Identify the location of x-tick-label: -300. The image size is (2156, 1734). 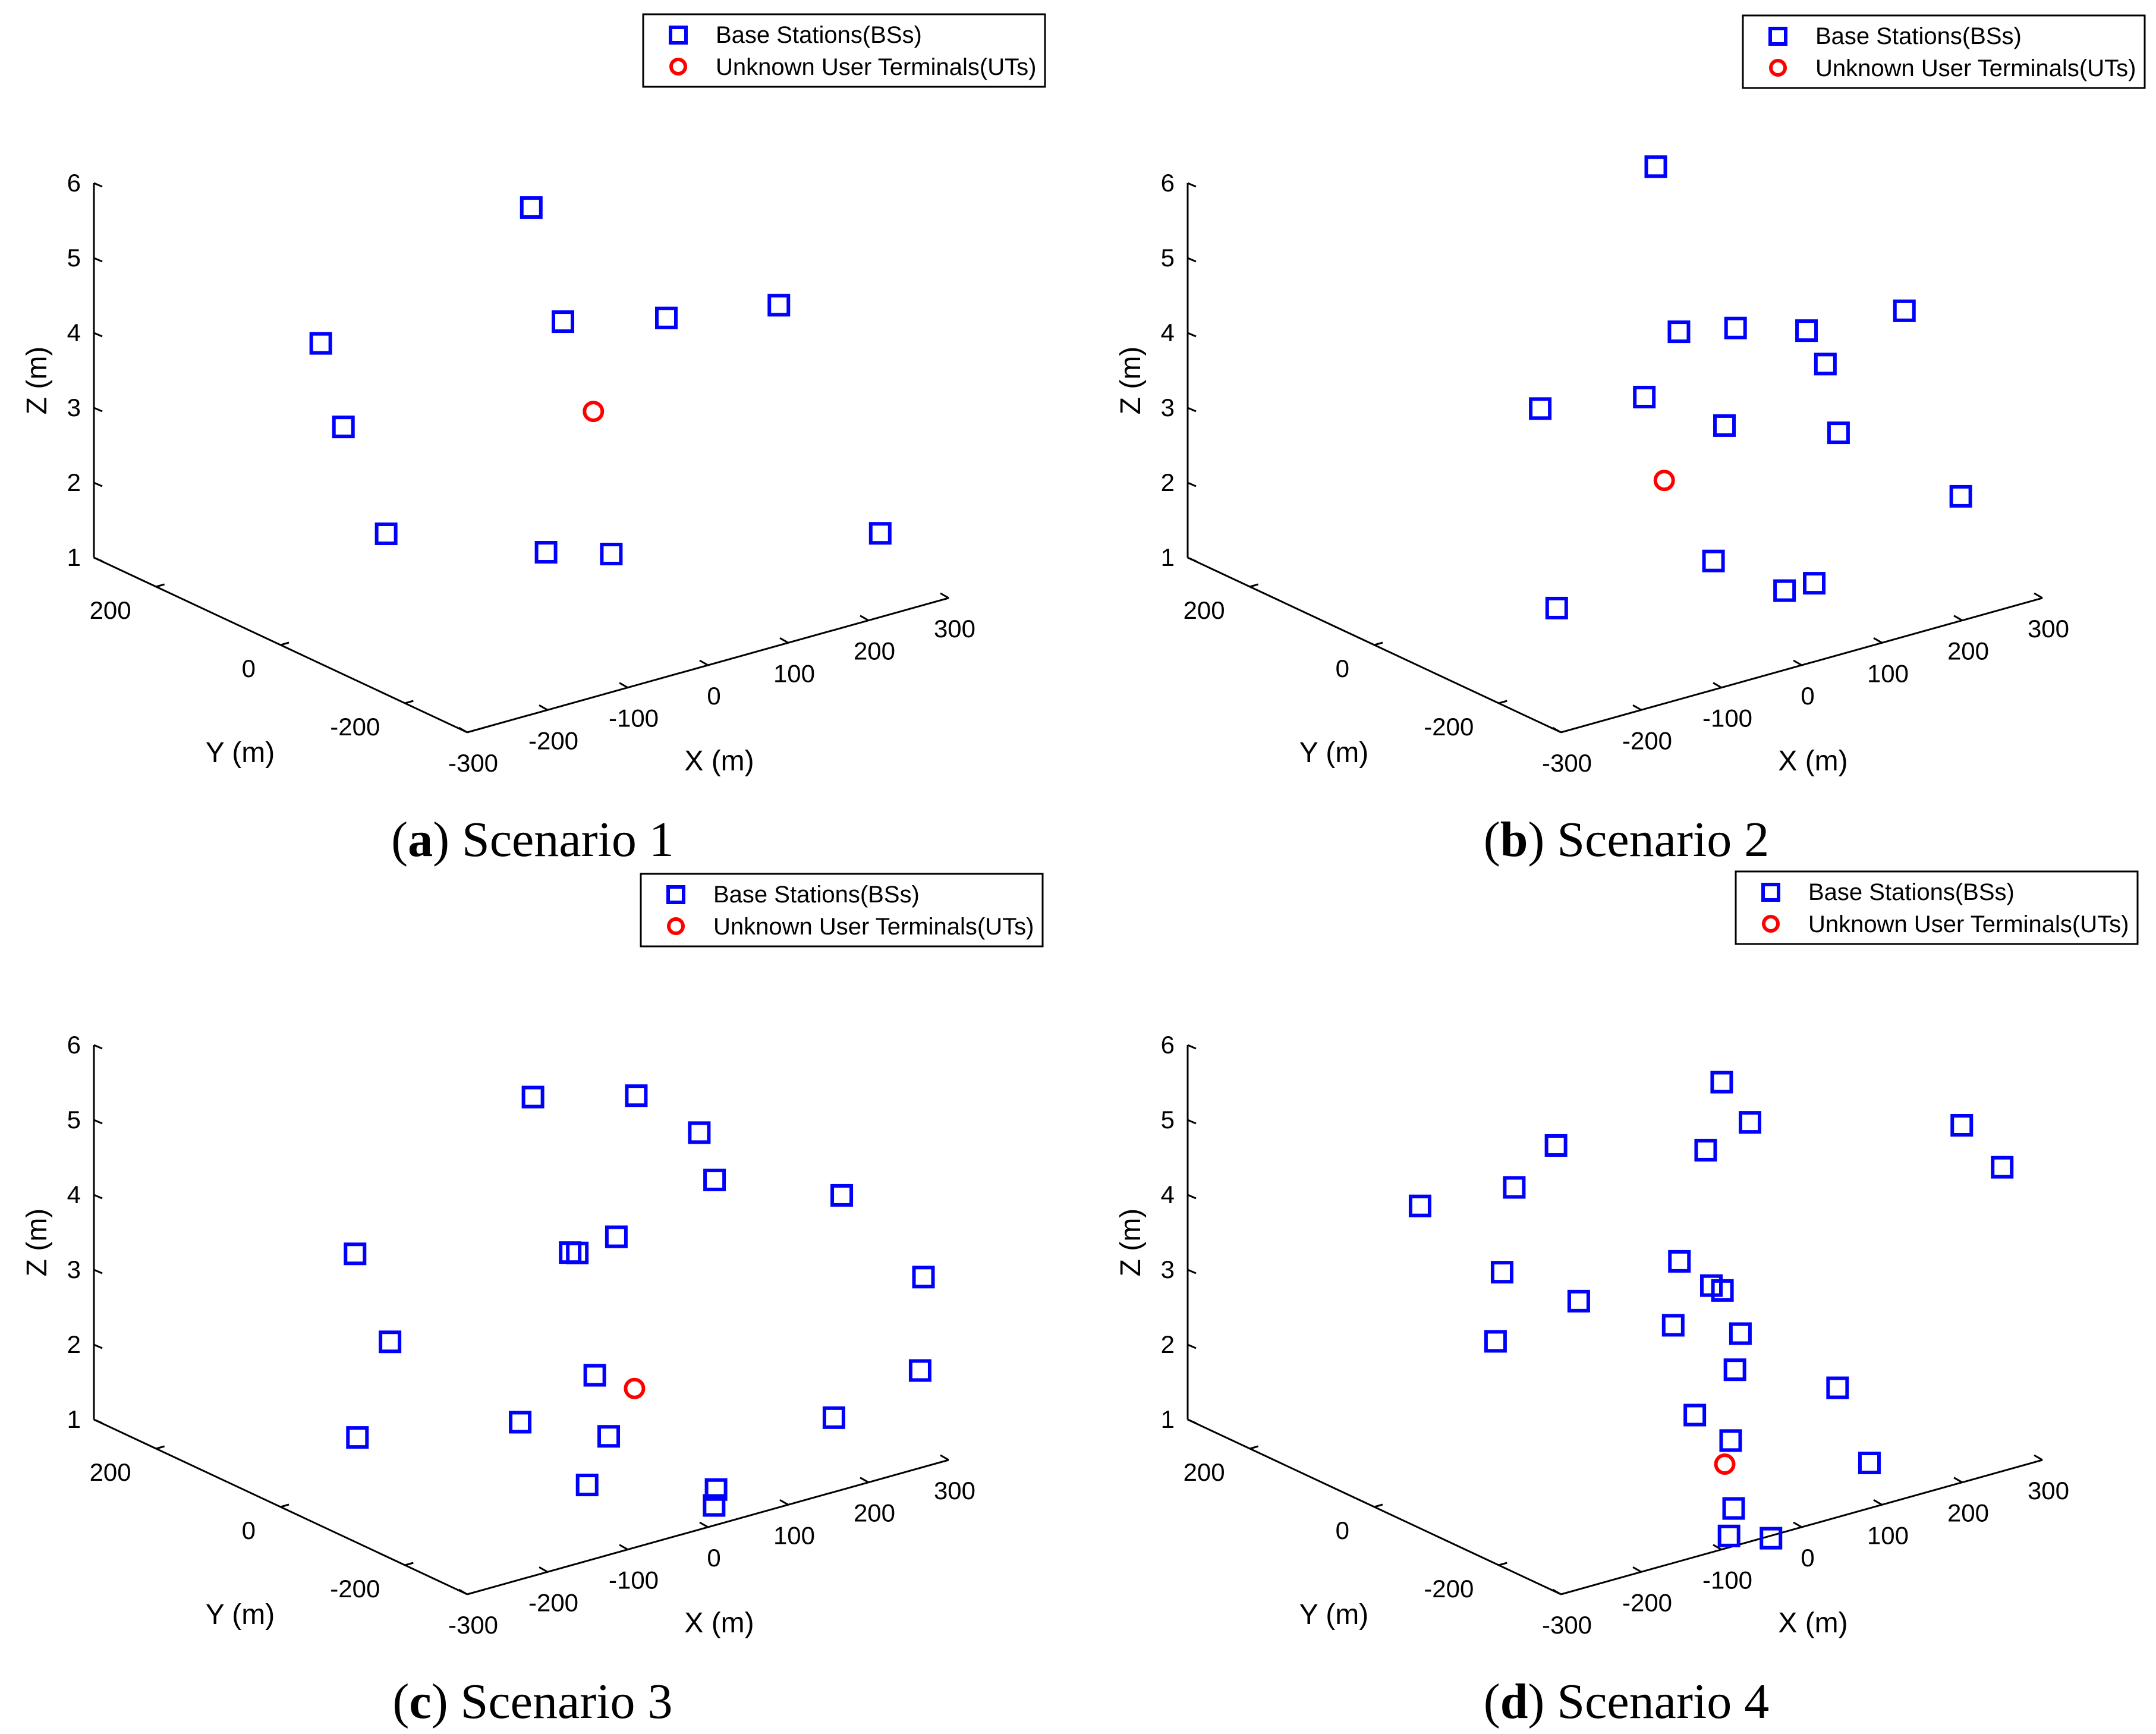
(1567, 763).